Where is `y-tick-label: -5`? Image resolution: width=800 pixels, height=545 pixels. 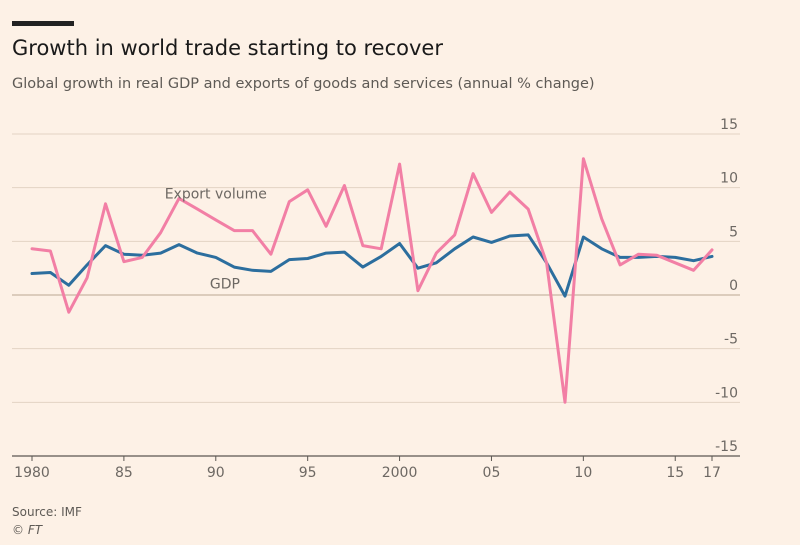 y-tick-label: -5 is located at coordinates (731, 340).